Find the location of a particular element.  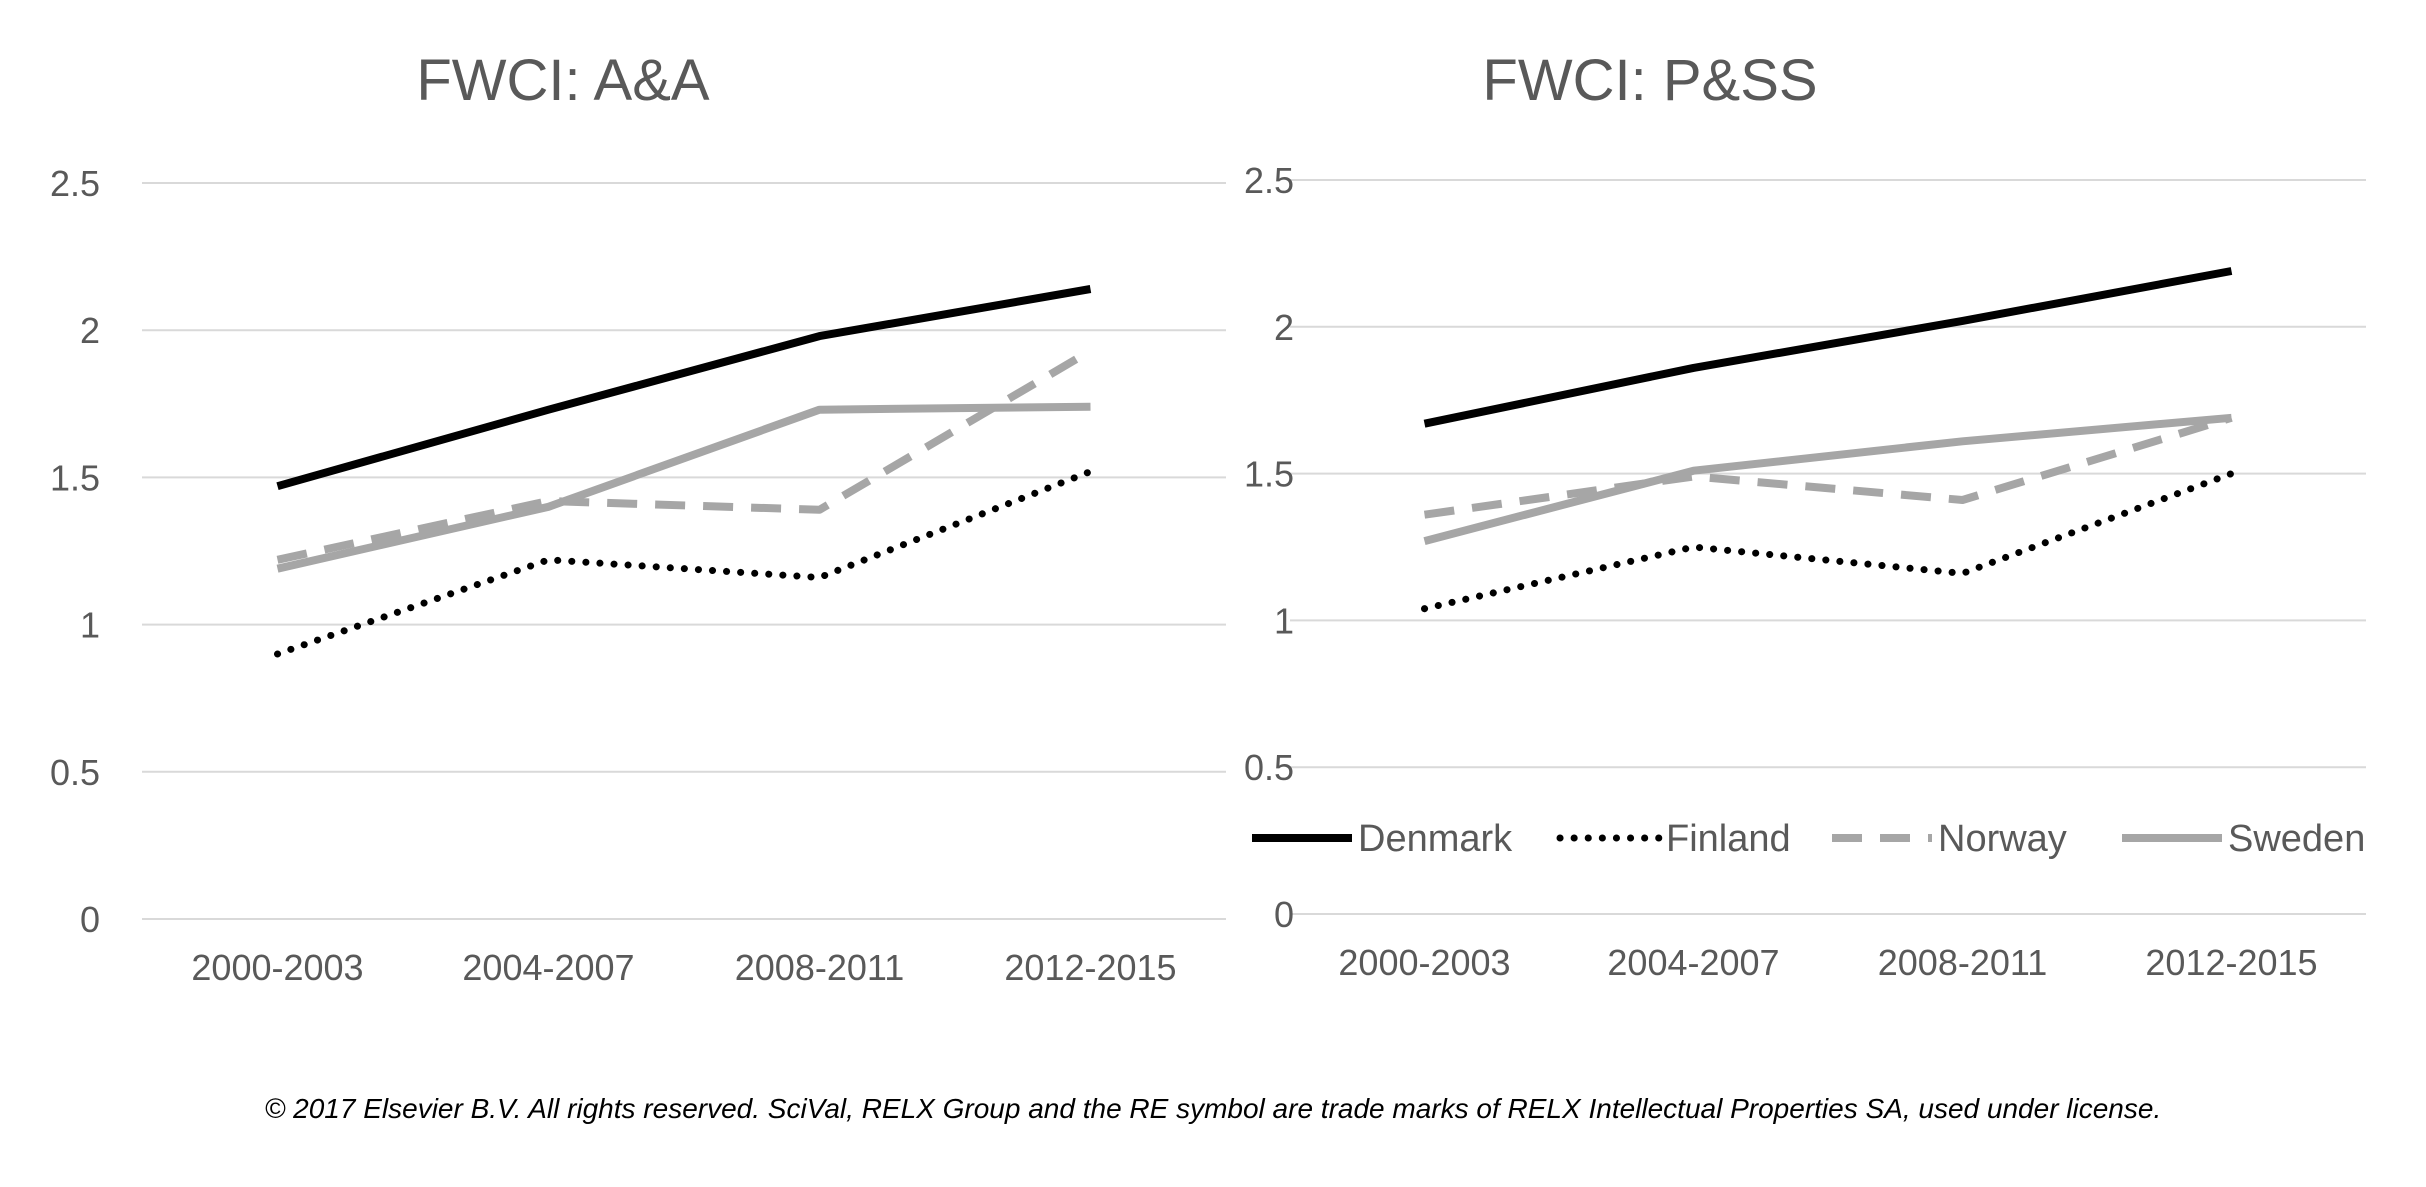

chart-title: FWCI: A&A is located at coordinates (563, 80).